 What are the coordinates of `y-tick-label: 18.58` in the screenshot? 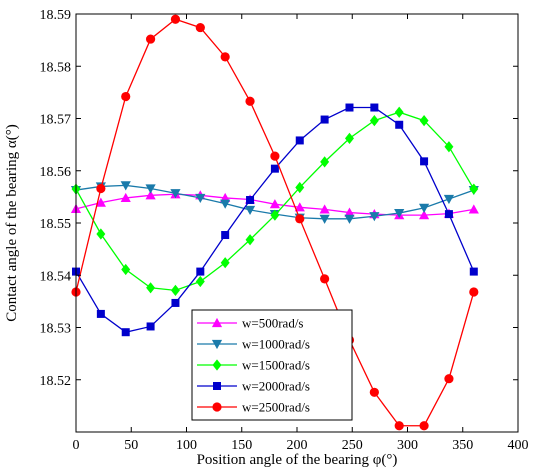 It's located at (56, 67).